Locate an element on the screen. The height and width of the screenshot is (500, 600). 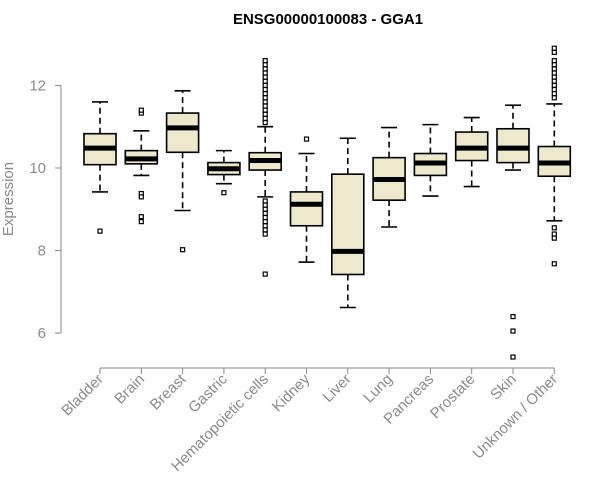
box-prostate is located at coordinates (471, 152).